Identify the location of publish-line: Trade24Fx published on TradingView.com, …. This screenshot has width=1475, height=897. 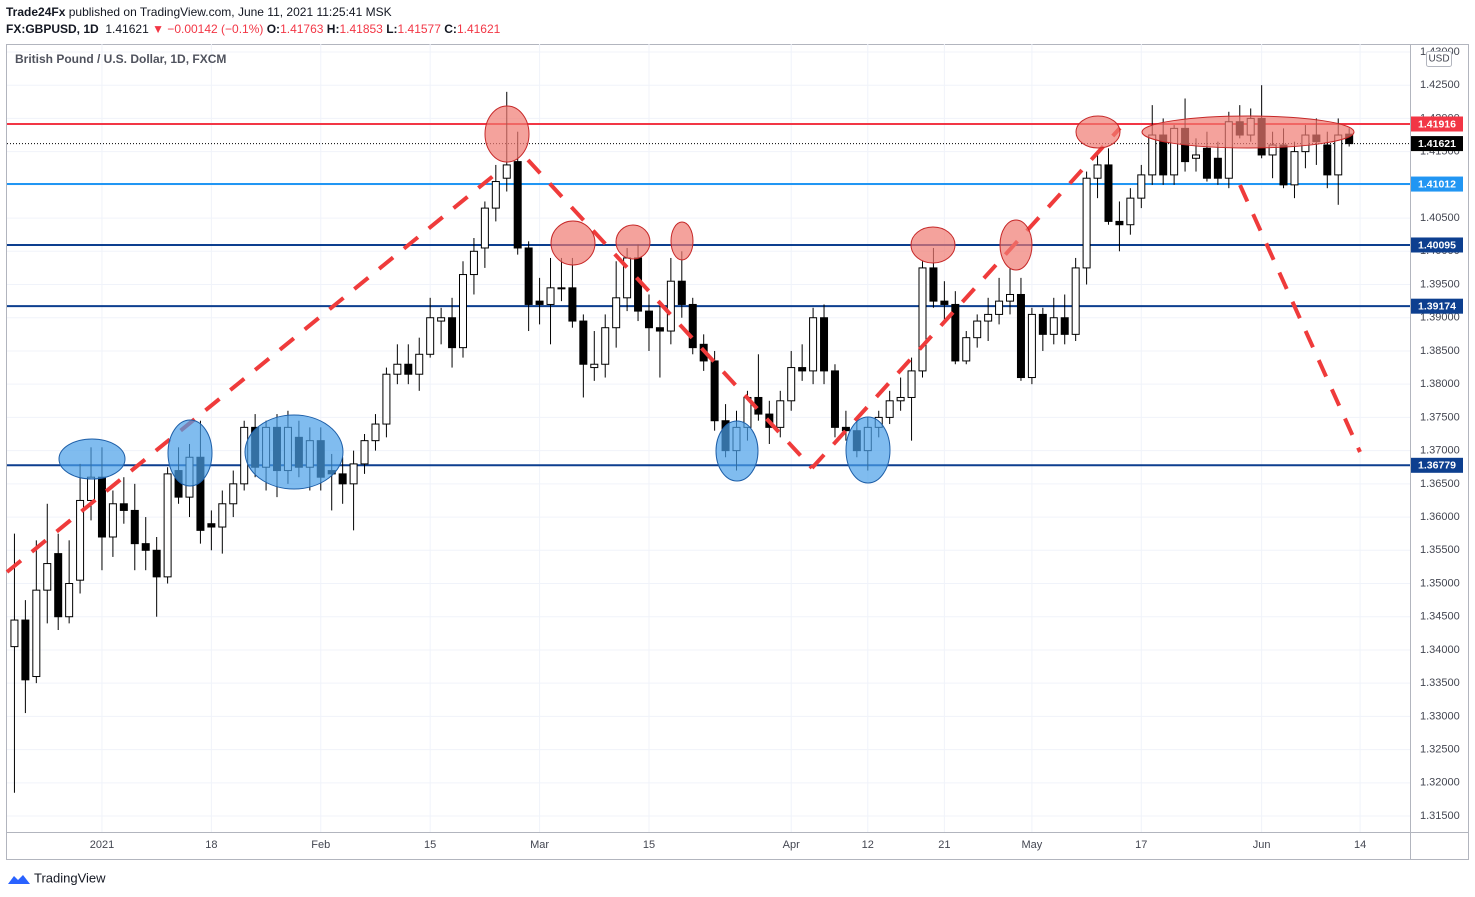
(199, 12).